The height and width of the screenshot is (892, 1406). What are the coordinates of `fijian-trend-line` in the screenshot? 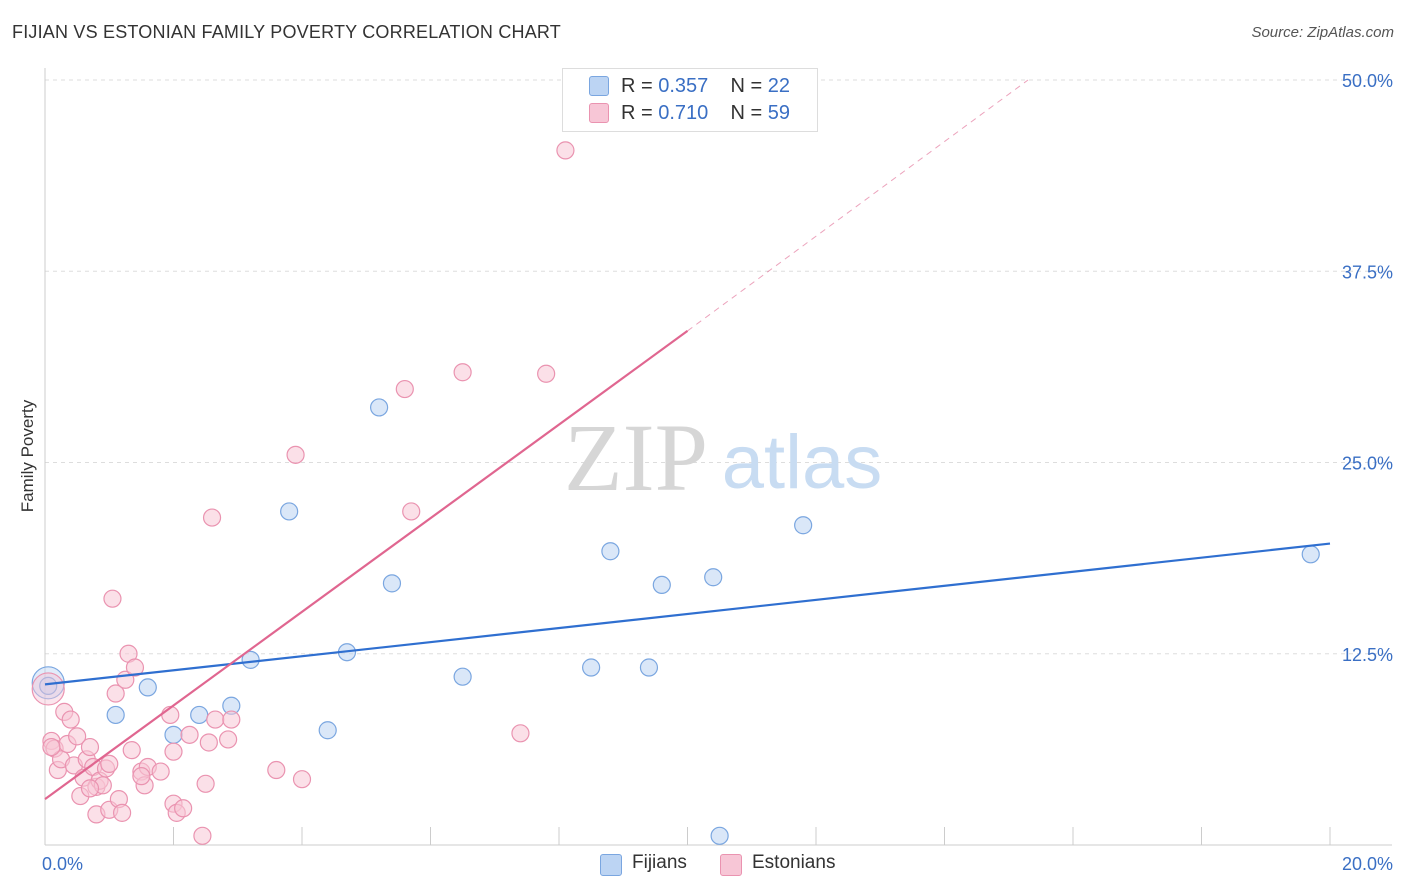 It's located at (687, 614).